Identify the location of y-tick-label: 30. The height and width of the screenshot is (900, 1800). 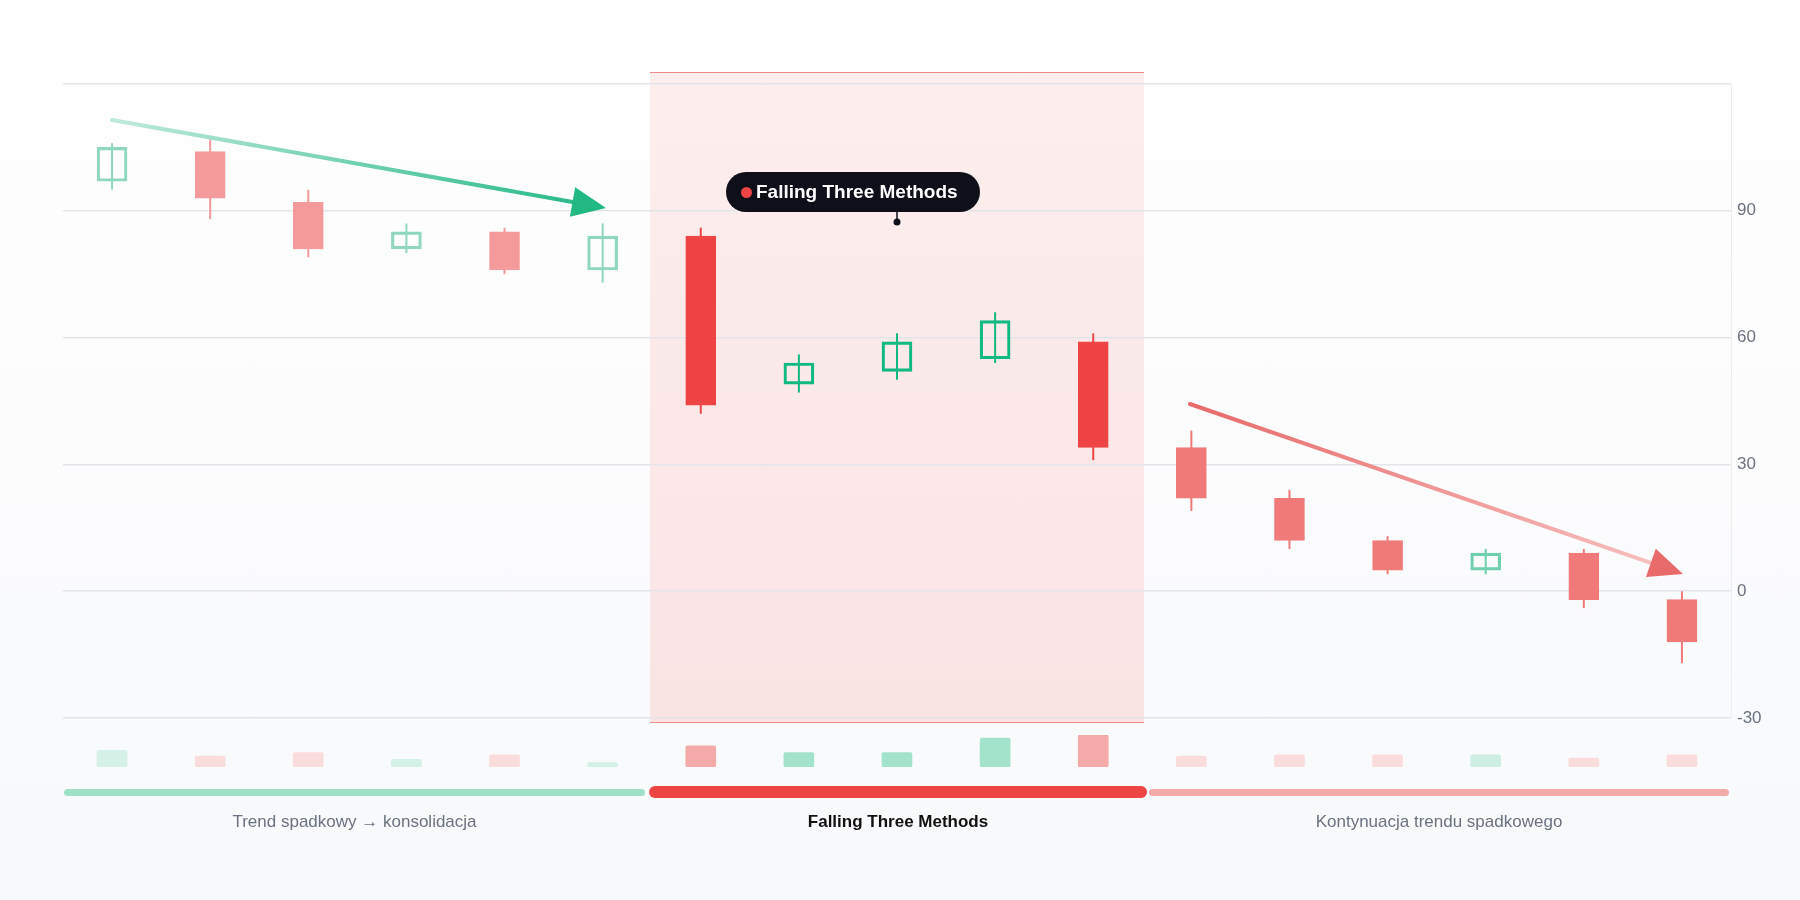
(1746, 464).